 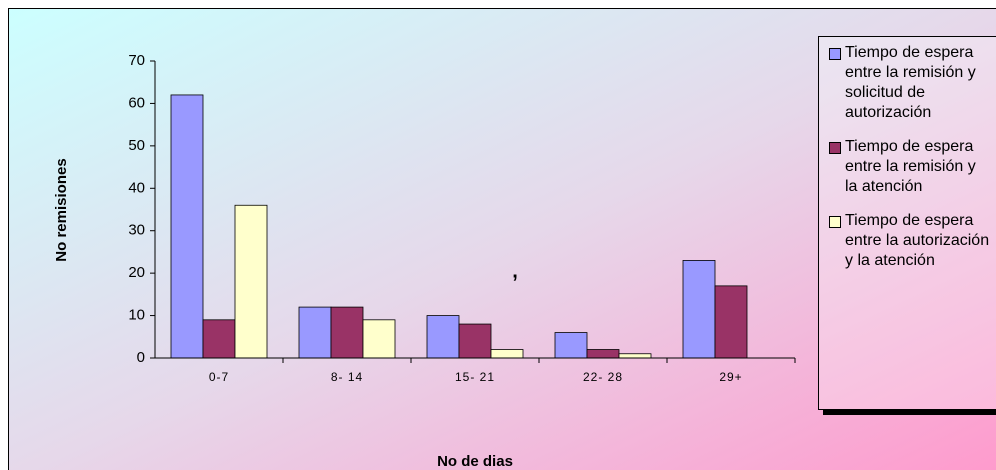 What do you see at coordinates (136, 187) in the screenshot?
I see `y-tick-label: 40` at bounding box center [136, 187].